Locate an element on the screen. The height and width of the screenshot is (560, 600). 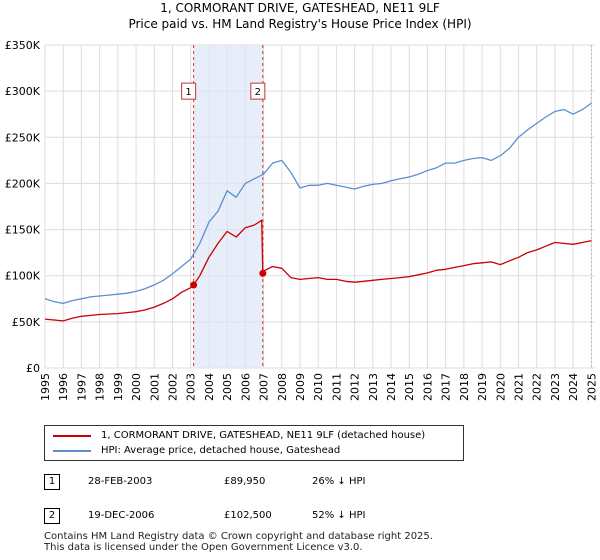
x-tick-label: 1995 is located at coordinates (45, 387).